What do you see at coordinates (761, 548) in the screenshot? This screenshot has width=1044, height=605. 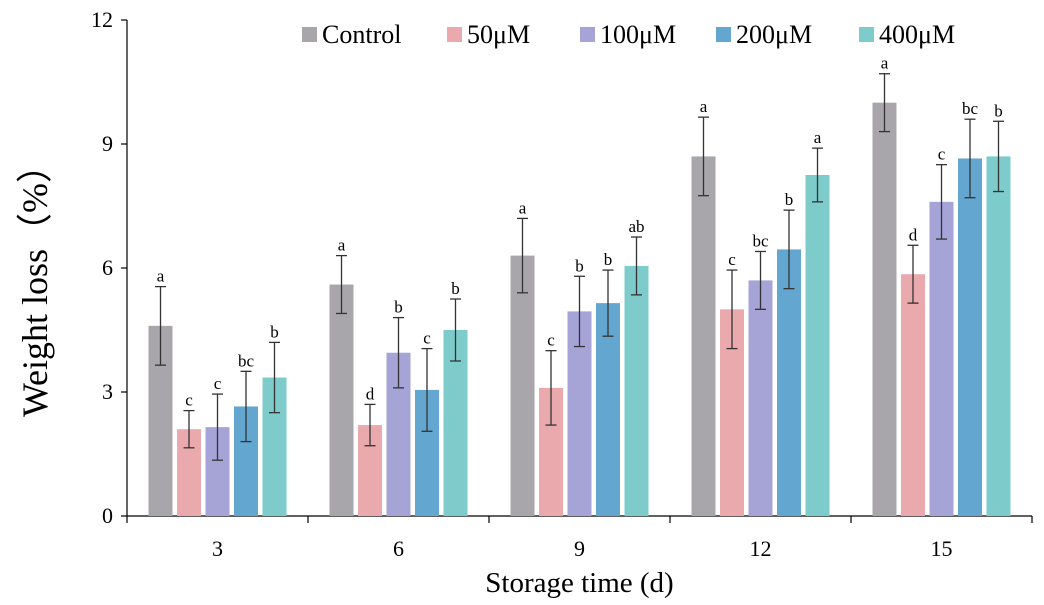 I see `x-tick-label: 12` at bounding box center [761, 548].